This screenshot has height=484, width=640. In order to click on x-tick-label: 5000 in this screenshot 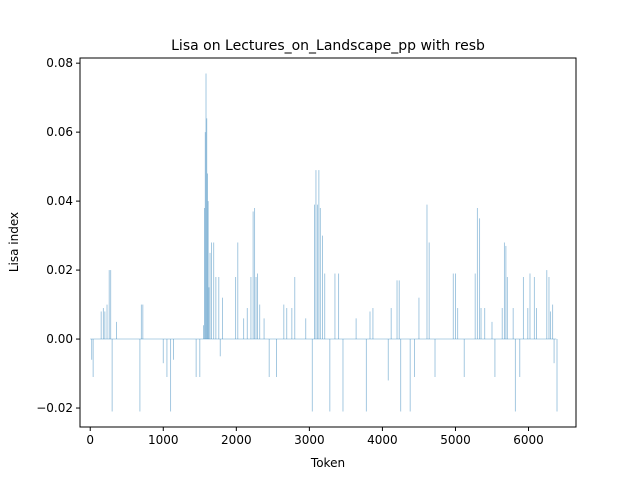, I will do `click(455, 440)`.